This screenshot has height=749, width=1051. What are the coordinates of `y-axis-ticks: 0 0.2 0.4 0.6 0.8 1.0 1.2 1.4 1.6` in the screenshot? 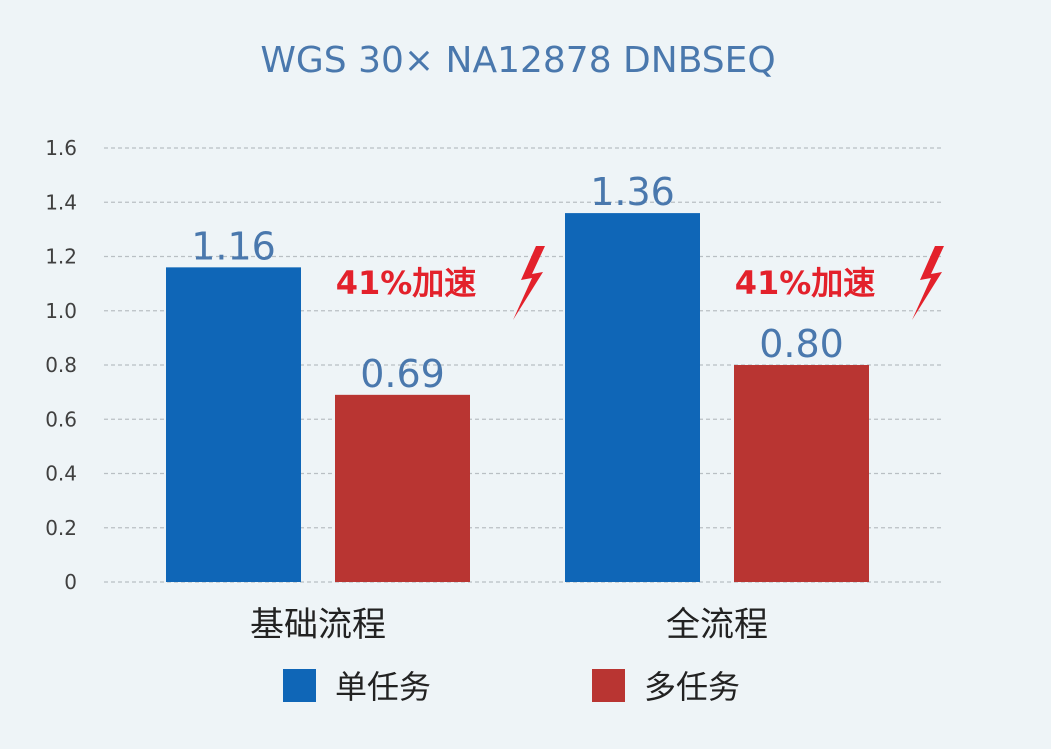 It's located at (61, 365).